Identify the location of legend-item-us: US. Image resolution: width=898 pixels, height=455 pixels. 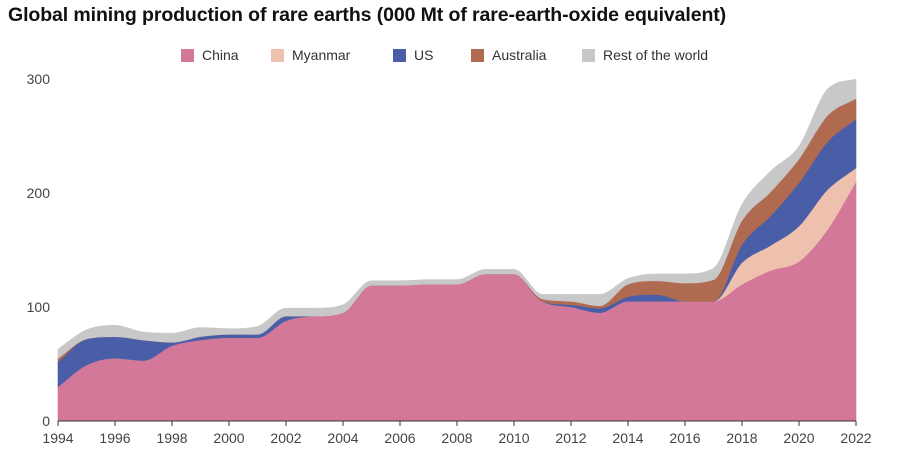
(413, 55).